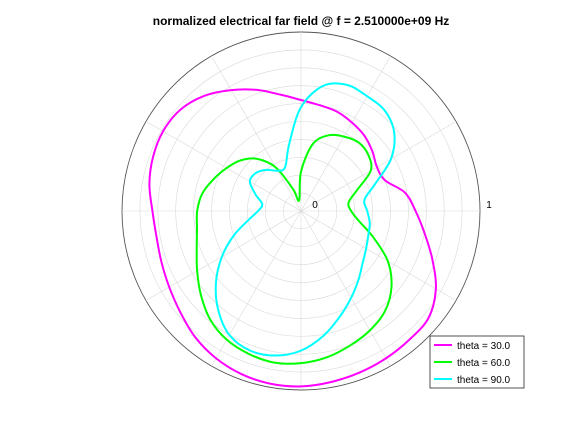 Image resolution: width=582 pixels, height=436 pixels. What do you see at coordinates (484, 363) in the screenshot?
I see `legend-label-theta-60: theta = 60.0` at bounding box center [484, 363].